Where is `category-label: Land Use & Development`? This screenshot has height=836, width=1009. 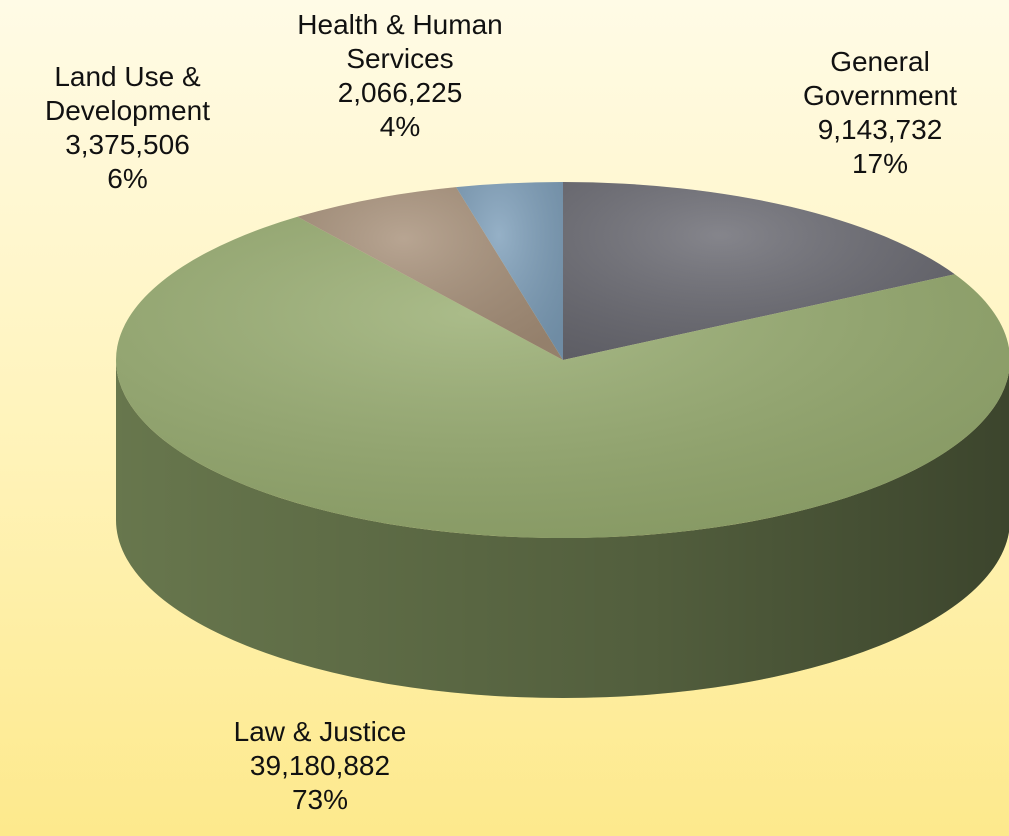 category-label: Land Use & Development is located at coordinates (127, 93).